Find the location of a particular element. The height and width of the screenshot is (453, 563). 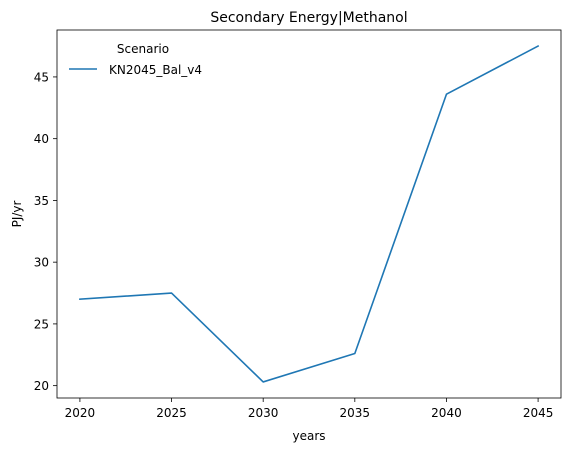

y-tick-label: 30 is located at coordinates (41, 263).